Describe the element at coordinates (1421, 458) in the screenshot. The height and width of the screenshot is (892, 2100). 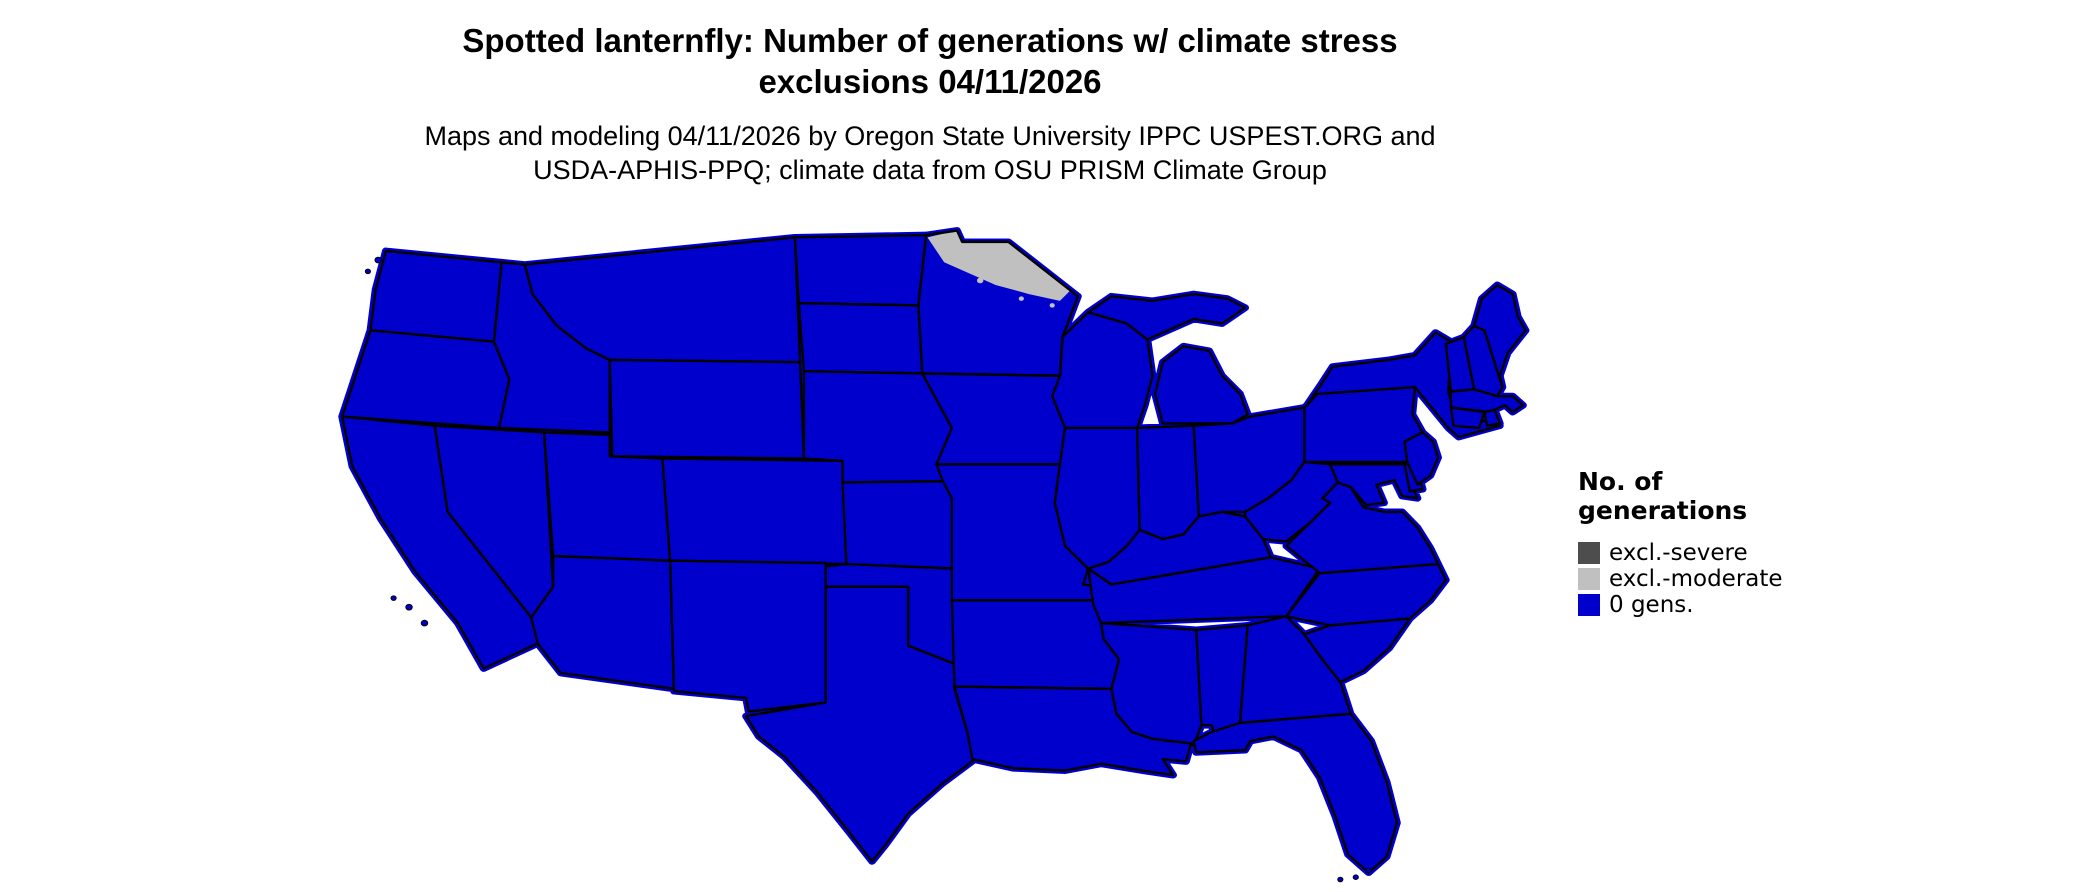
I see `state-new-jersey` at that location.